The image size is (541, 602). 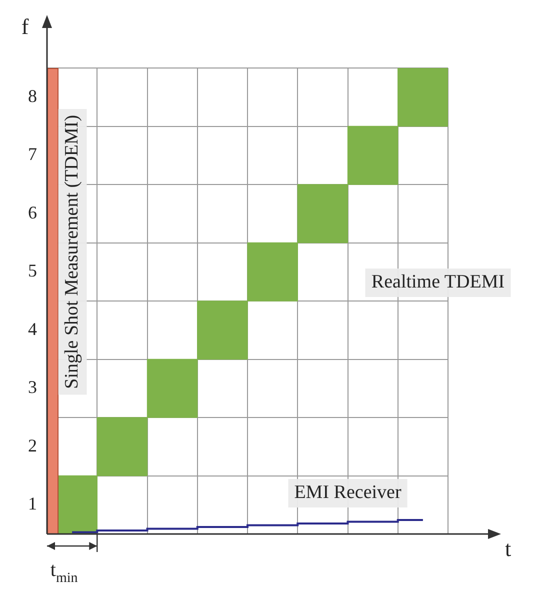 What do you see at coordinates (32, 387) in the screenshot?
I see `y-tick-label: 3` at bounding box center [32, 387].